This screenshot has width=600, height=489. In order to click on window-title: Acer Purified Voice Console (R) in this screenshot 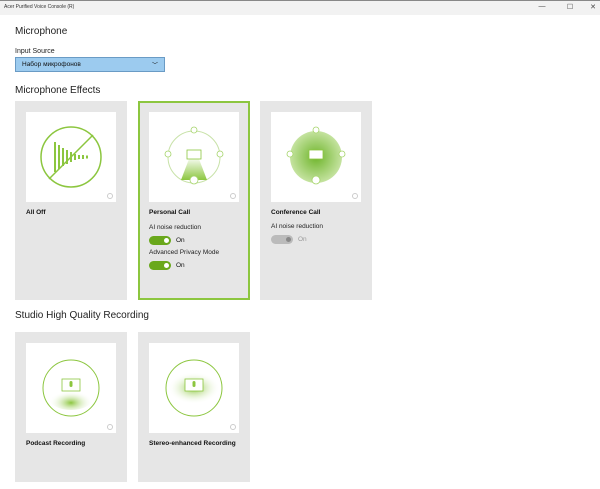, I will do `click(39, 7)`.